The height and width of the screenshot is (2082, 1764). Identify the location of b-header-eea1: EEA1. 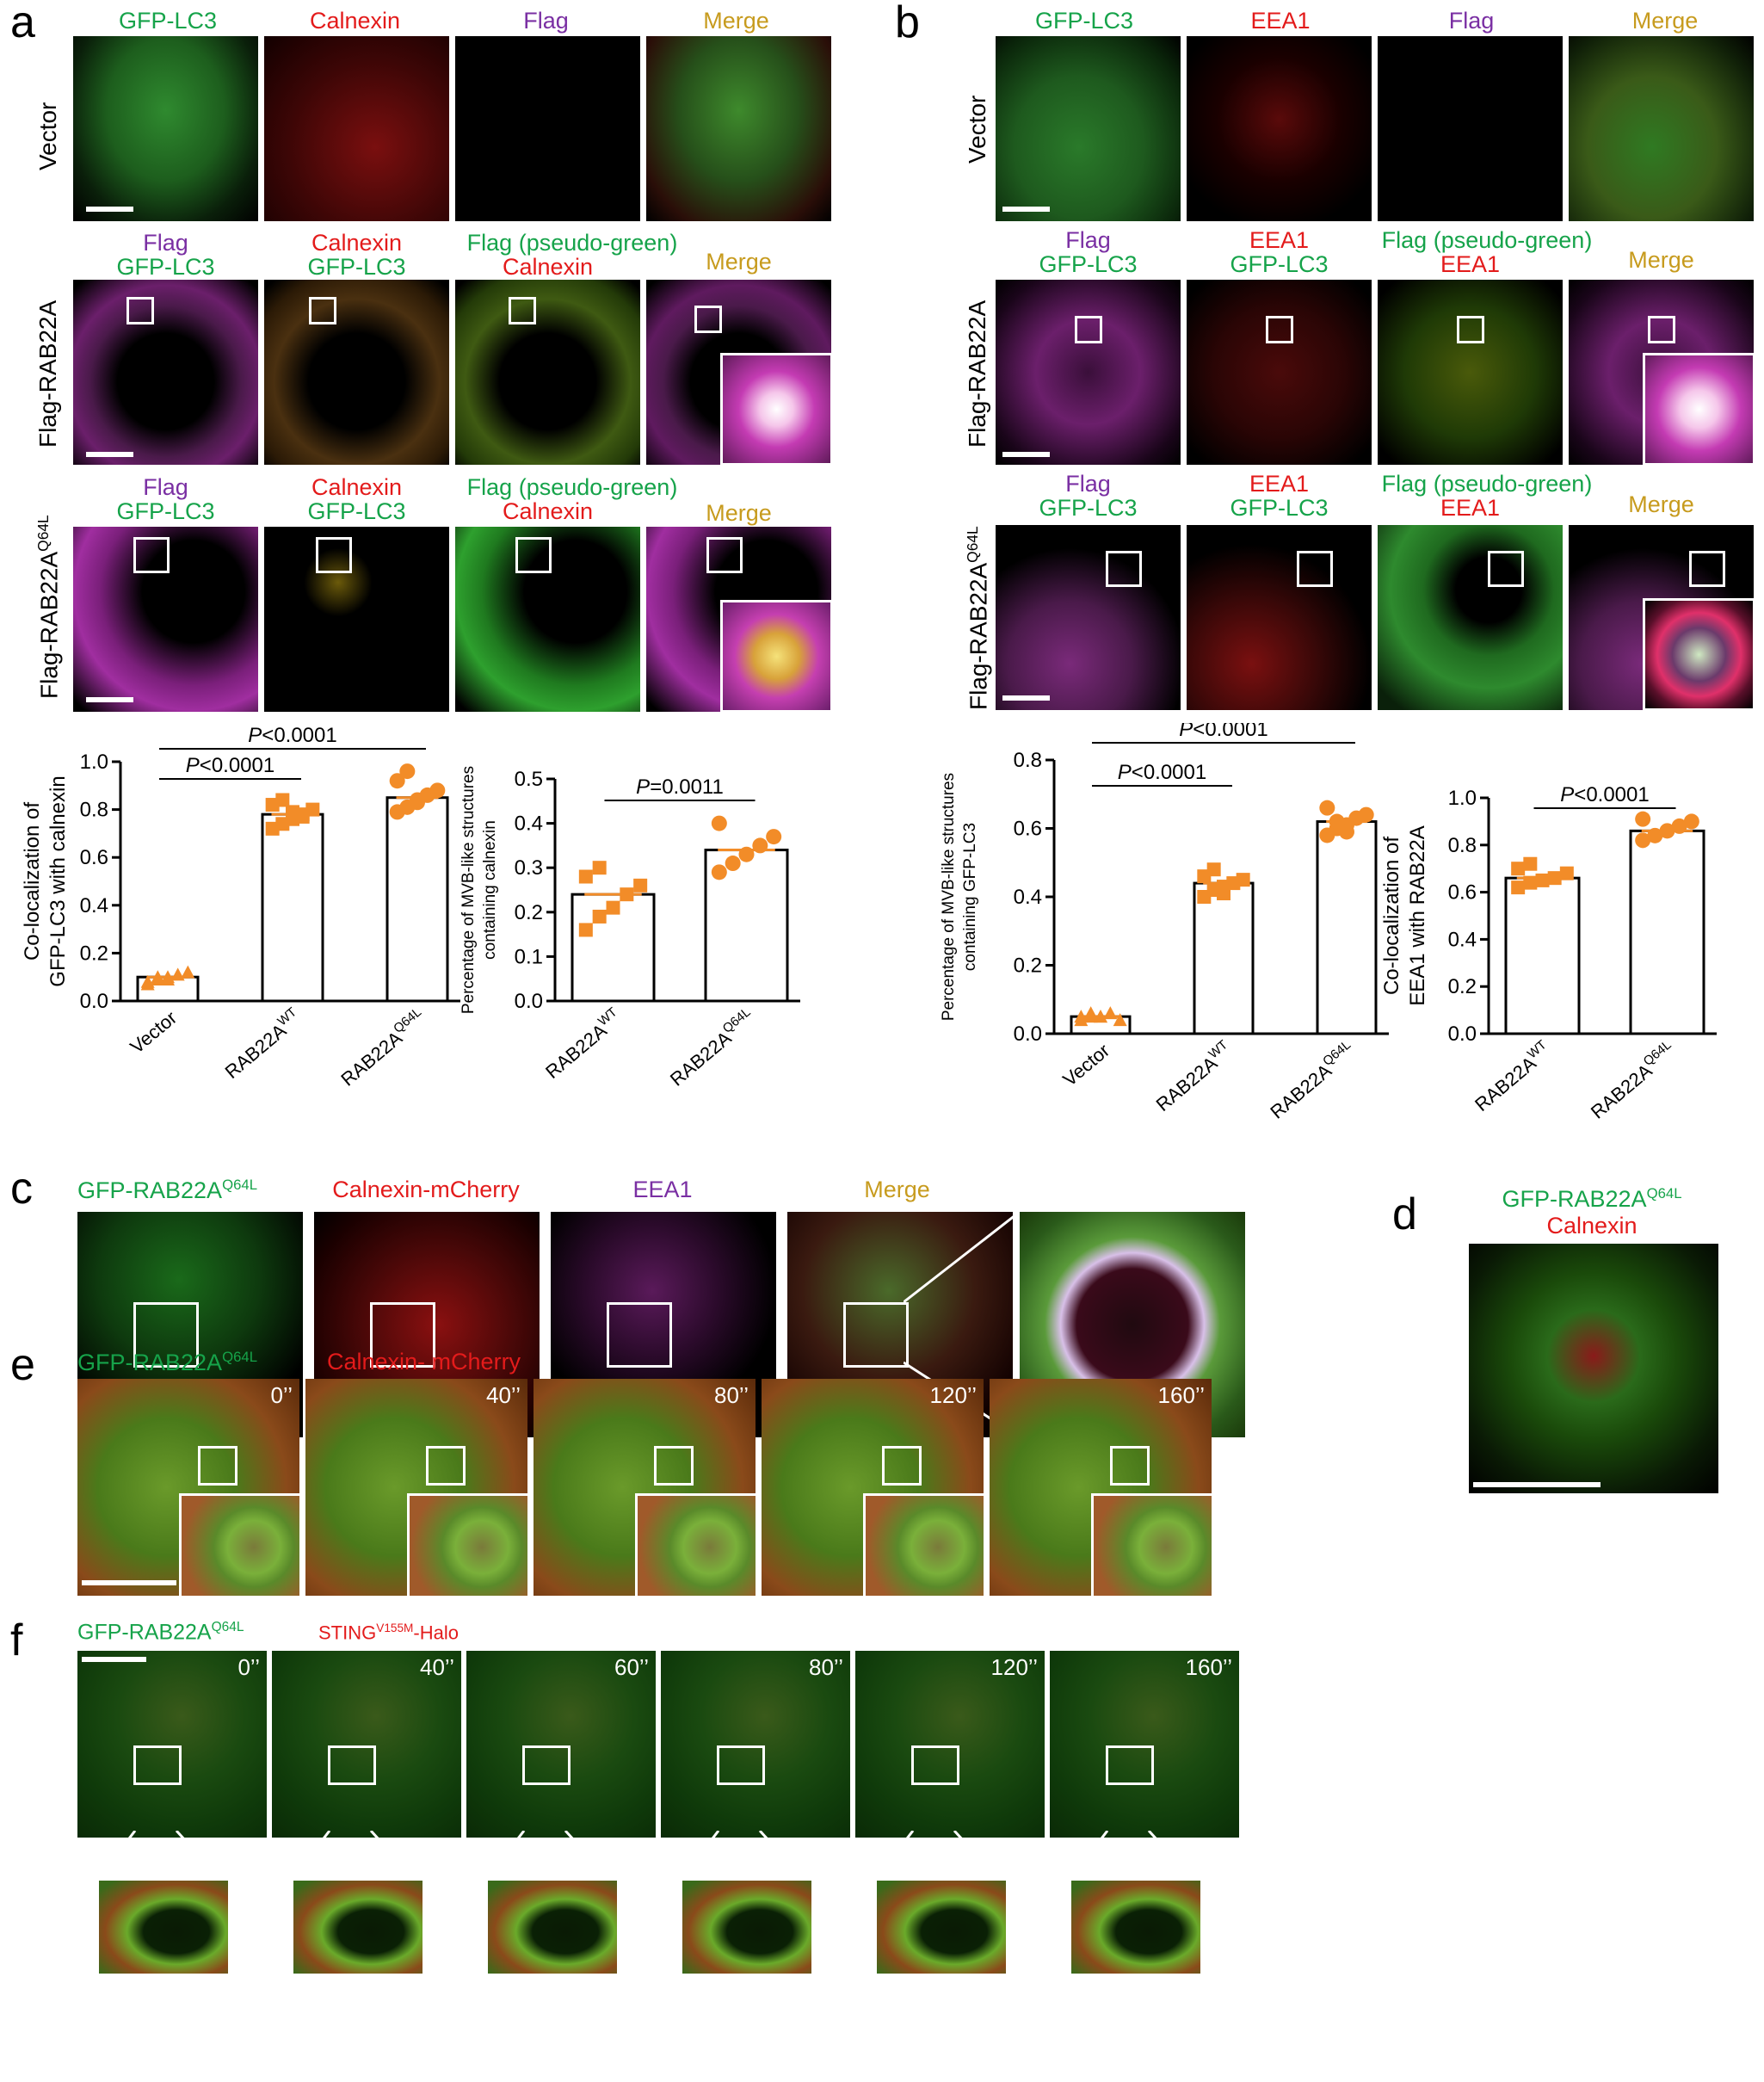
(1280, 21).